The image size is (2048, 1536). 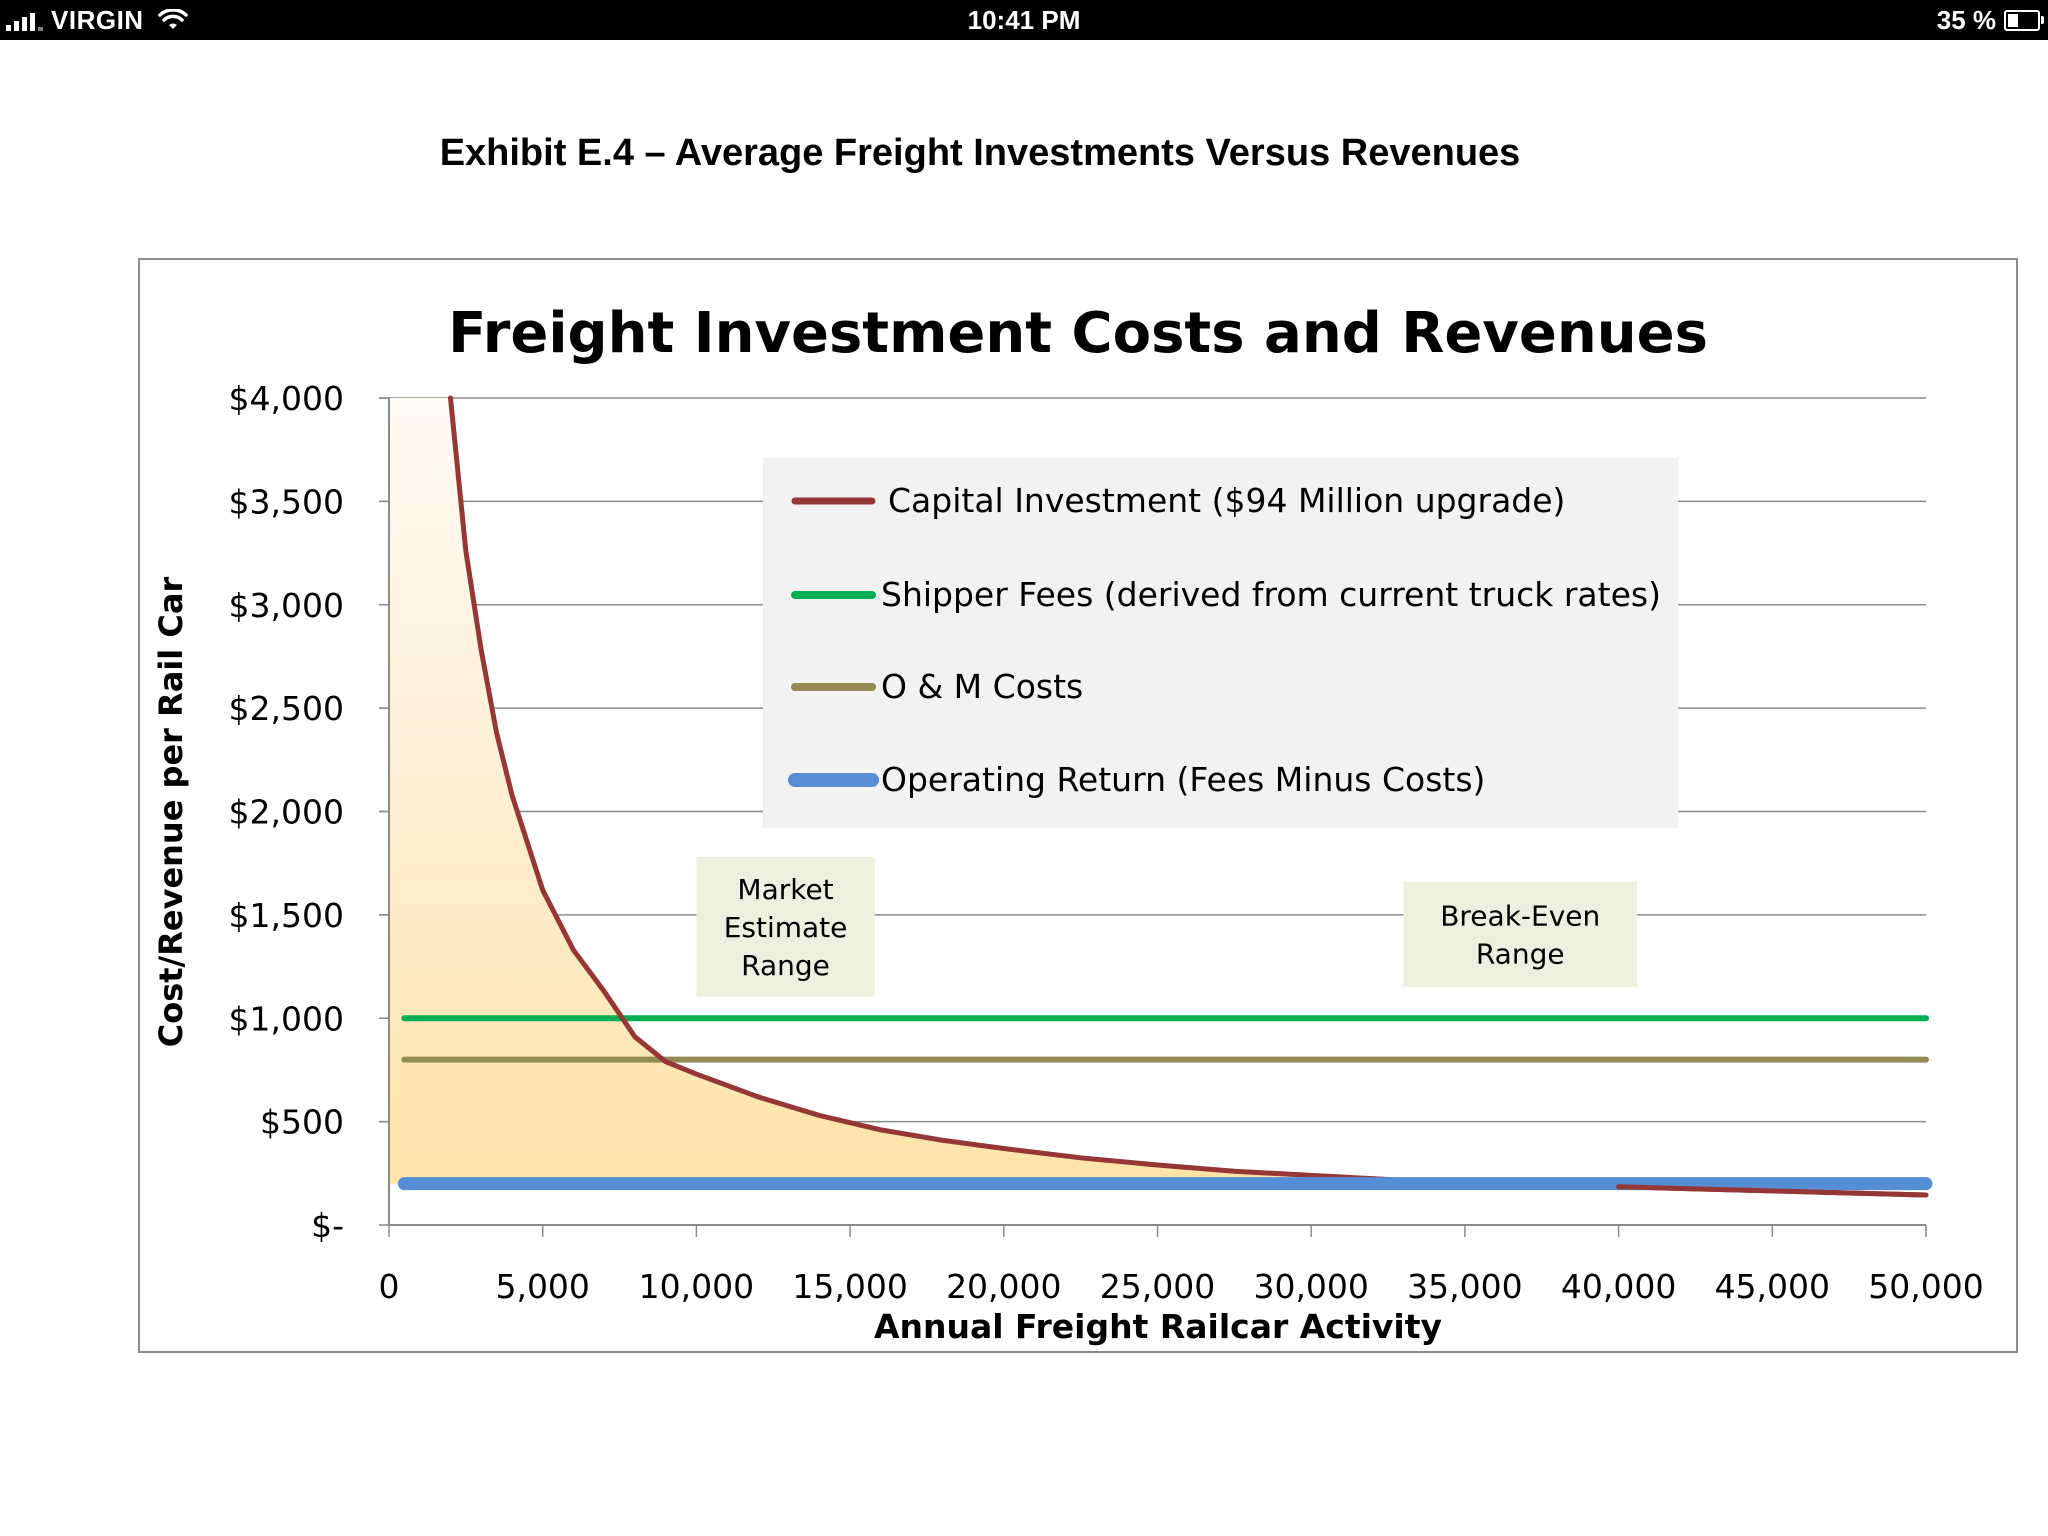 What do you see at coordinates (2024, 20) in the screenshot?
I see `battery-charging-icon` at bounding box center [2024, 20].